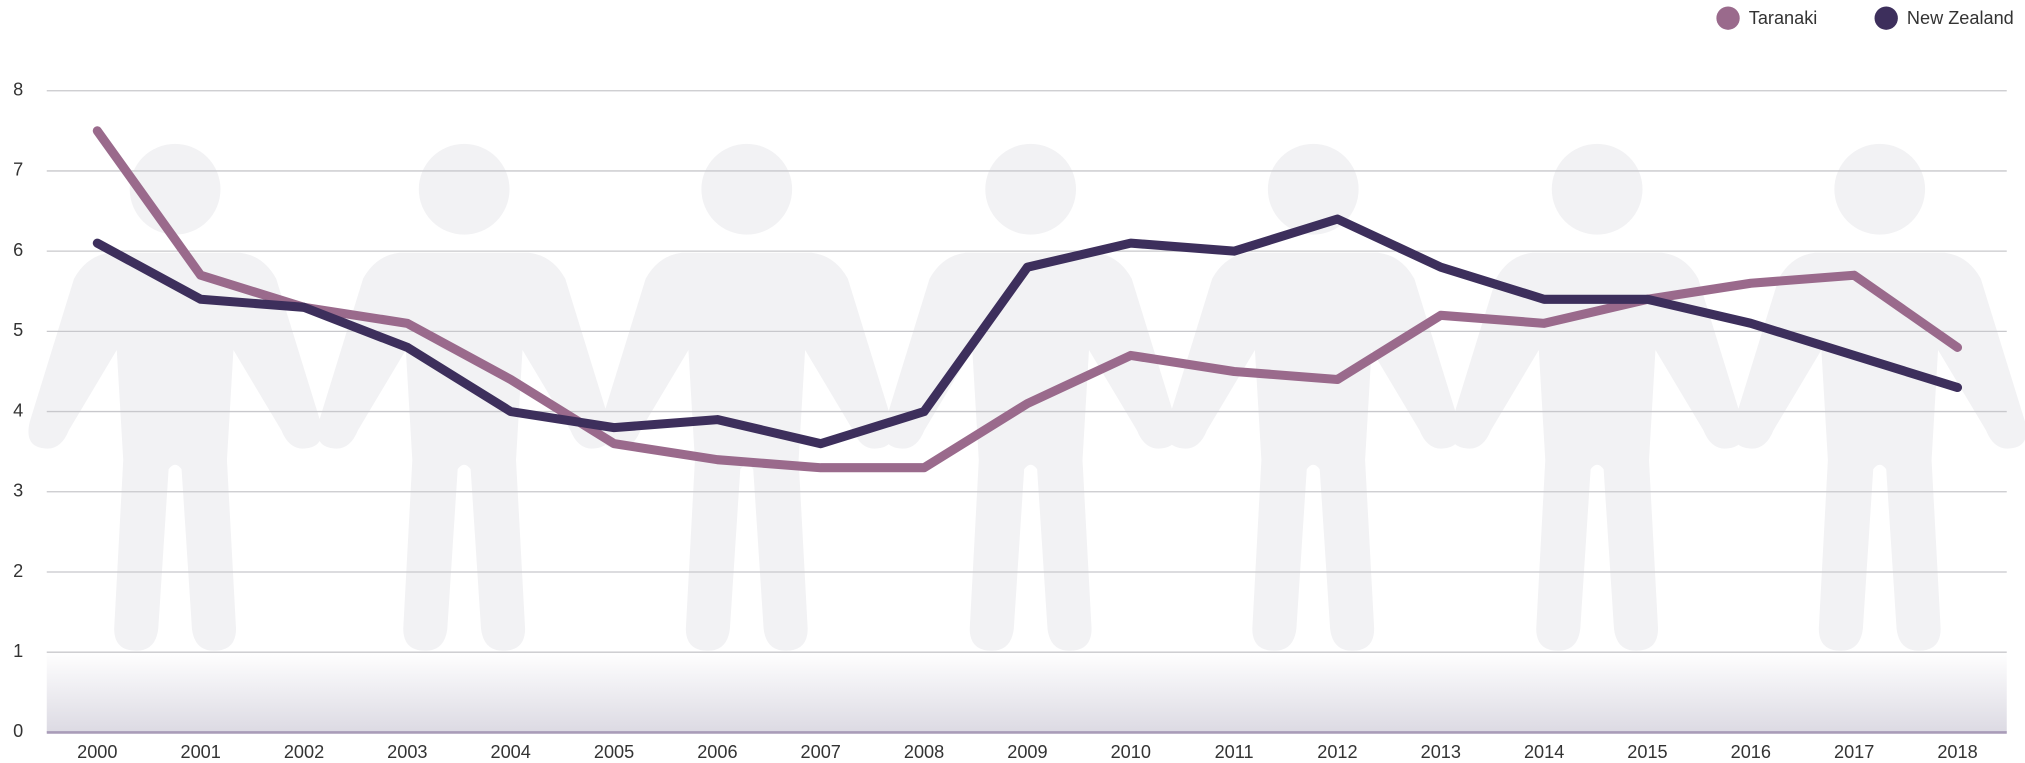 The width and height of the screenshot is (2025, 763). What do you see at coordinates (821, 752) in the screenshot?
I see `x-tick-label: 2007` at bounding box center [821, 752].